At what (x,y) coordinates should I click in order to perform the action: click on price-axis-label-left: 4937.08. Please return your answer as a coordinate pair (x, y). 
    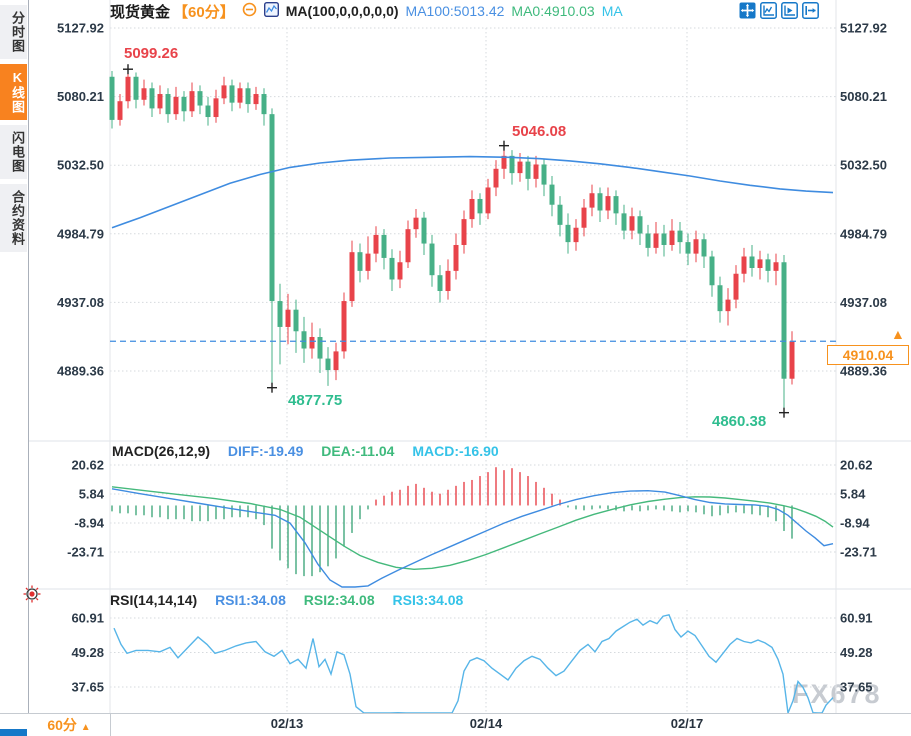
    Looking at the image, I should click on (80, 302).